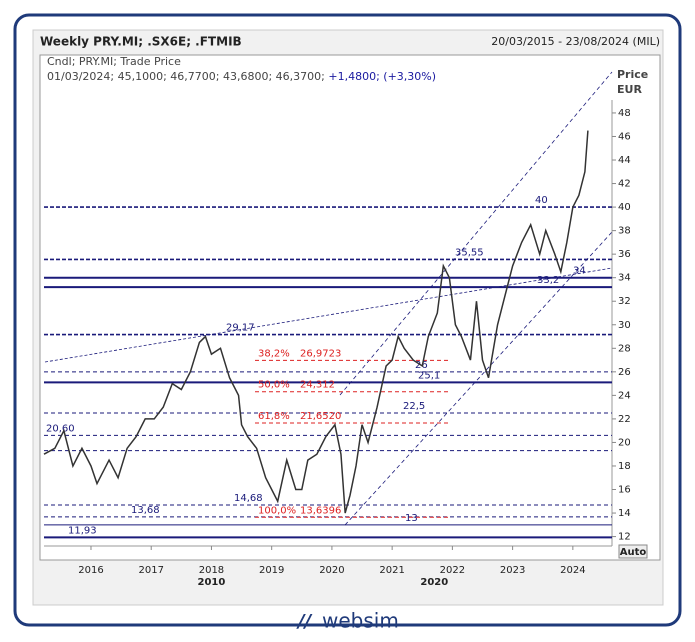 The width and height of the screenshot is (695, 642). I want to click on level-label: 33,2, so click(548, 280).